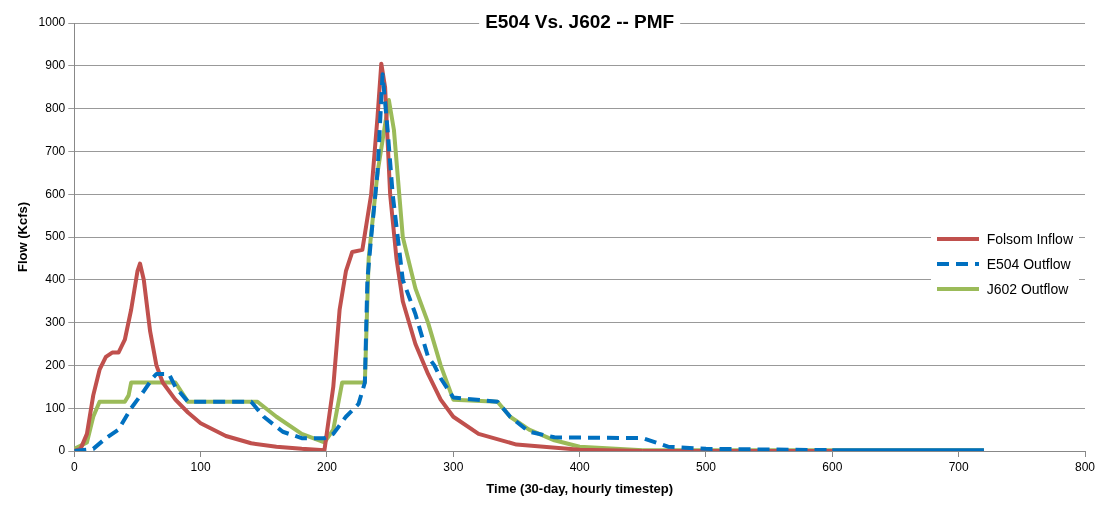  I want to click on y-tick-label: 100, so click(55, 407).